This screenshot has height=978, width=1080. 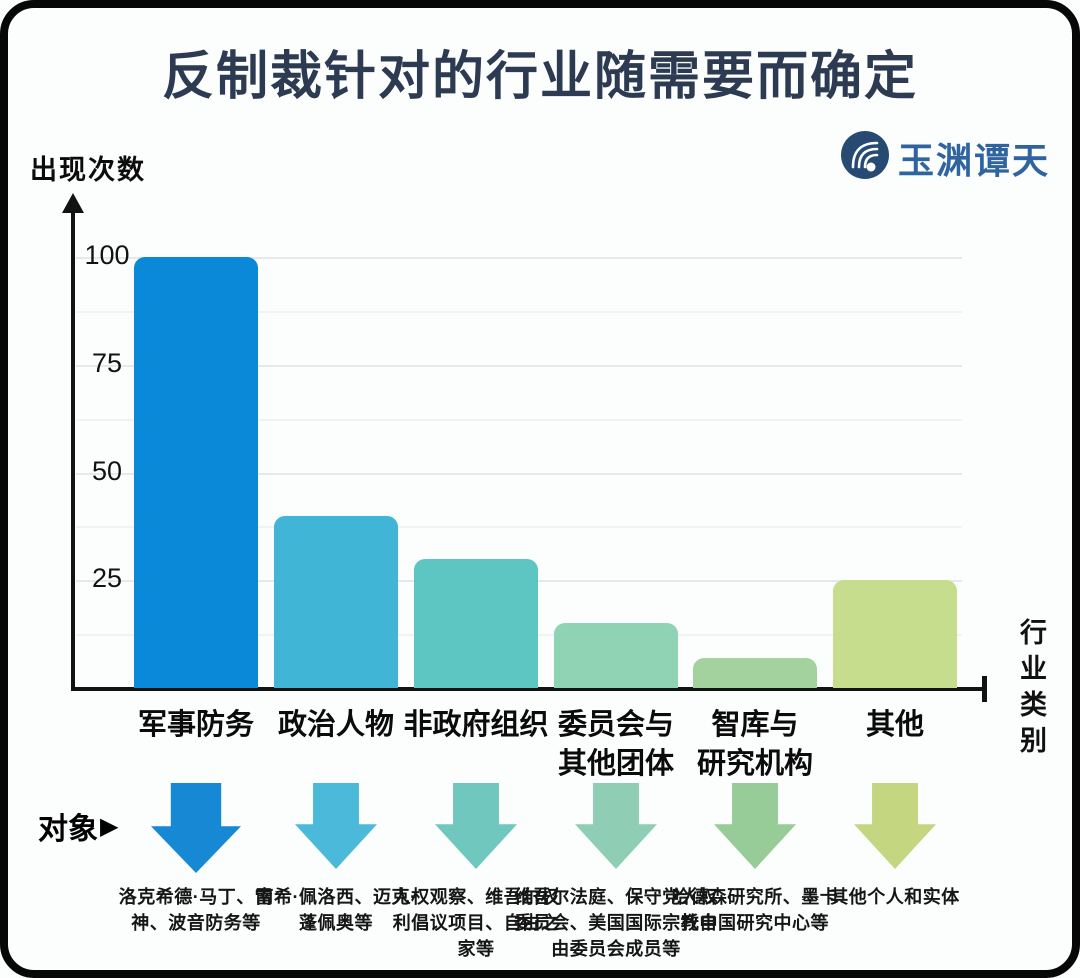 What do you see at coordinates (335, 725) in the screenshot?
I see `bar-category-label: 政治人物` at bounding box center [335, 725].